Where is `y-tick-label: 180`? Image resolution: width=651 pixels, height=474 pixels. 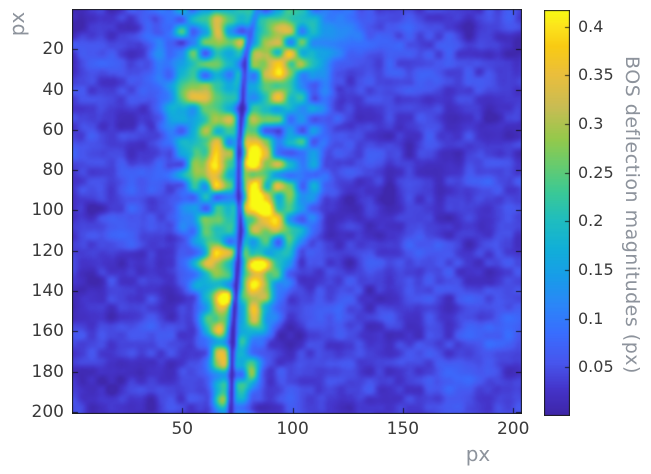 y-tick-label: 180 is located at coordinates (47, 371).